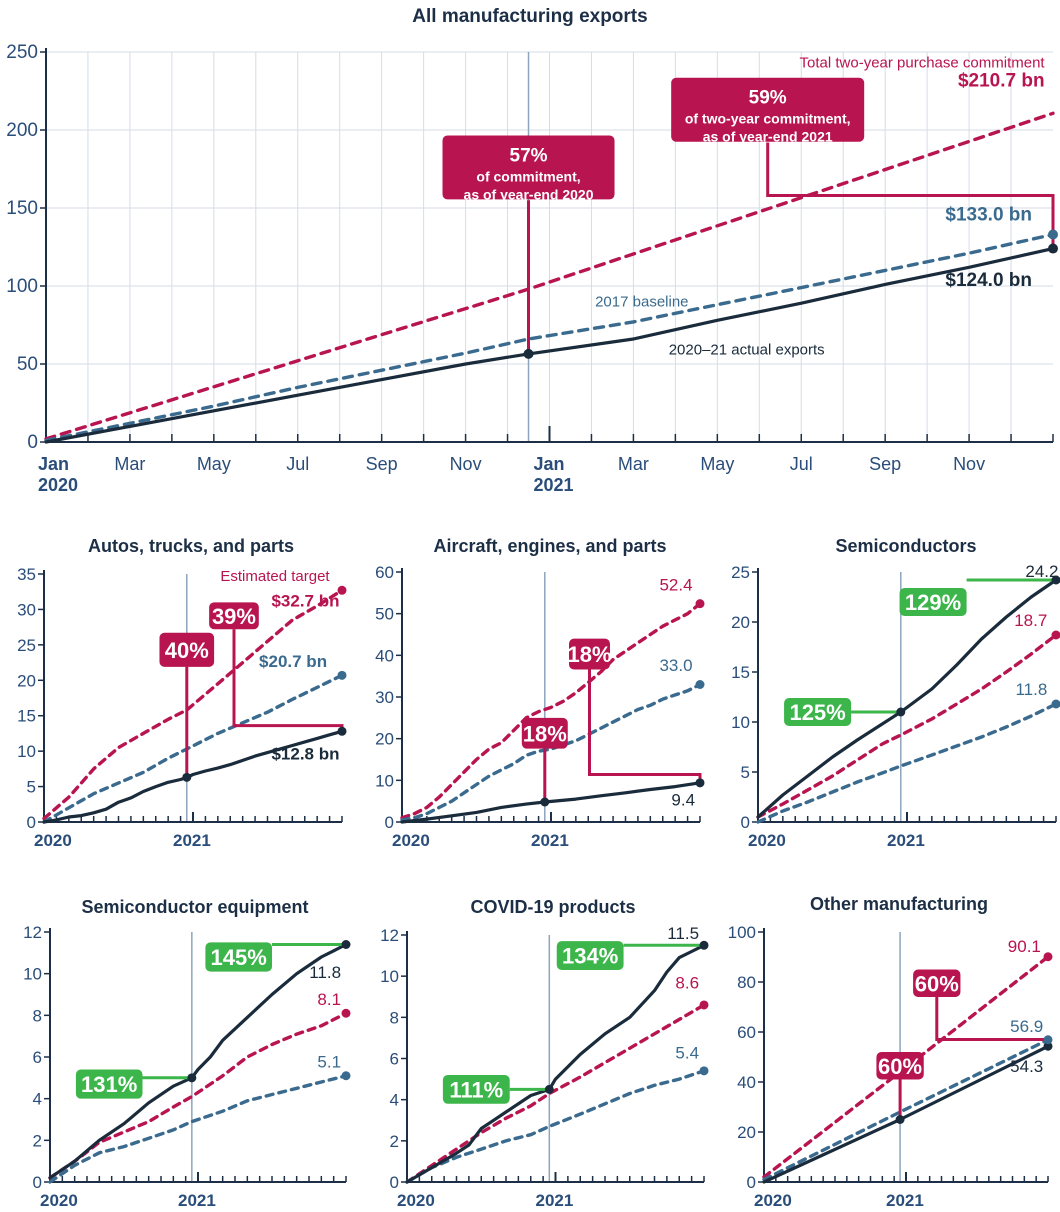  Describe the element at coordinates (1026, 1066) in the screenshot. I see `value-label: 54.3` at that location.